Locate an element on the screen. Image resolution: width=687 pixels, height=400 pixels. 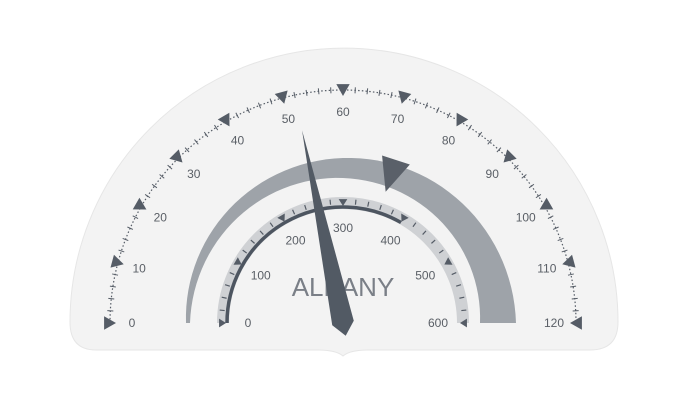
inner-scale-ticks is located at coordinates (343, 263).